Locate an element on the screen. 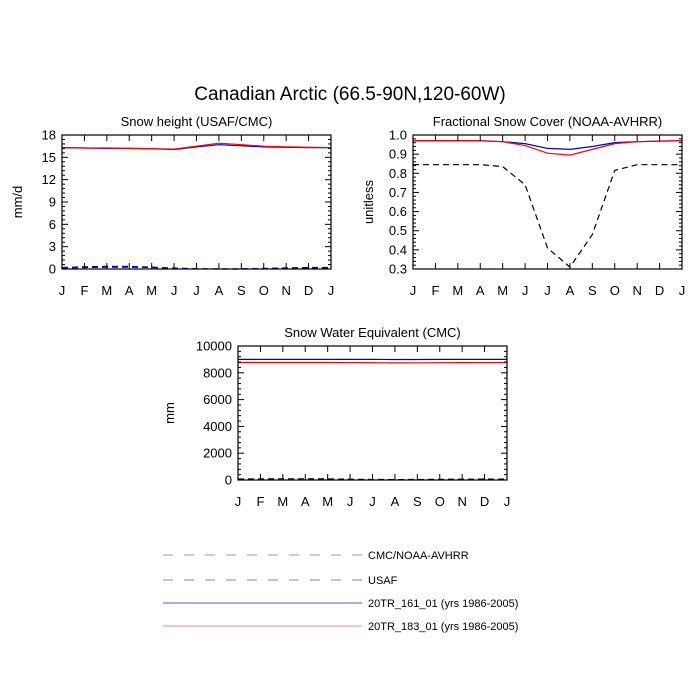  legend-label-r183: 20TR_183_01 (yrs 1986-2005) is located at coordinates (443, 627).